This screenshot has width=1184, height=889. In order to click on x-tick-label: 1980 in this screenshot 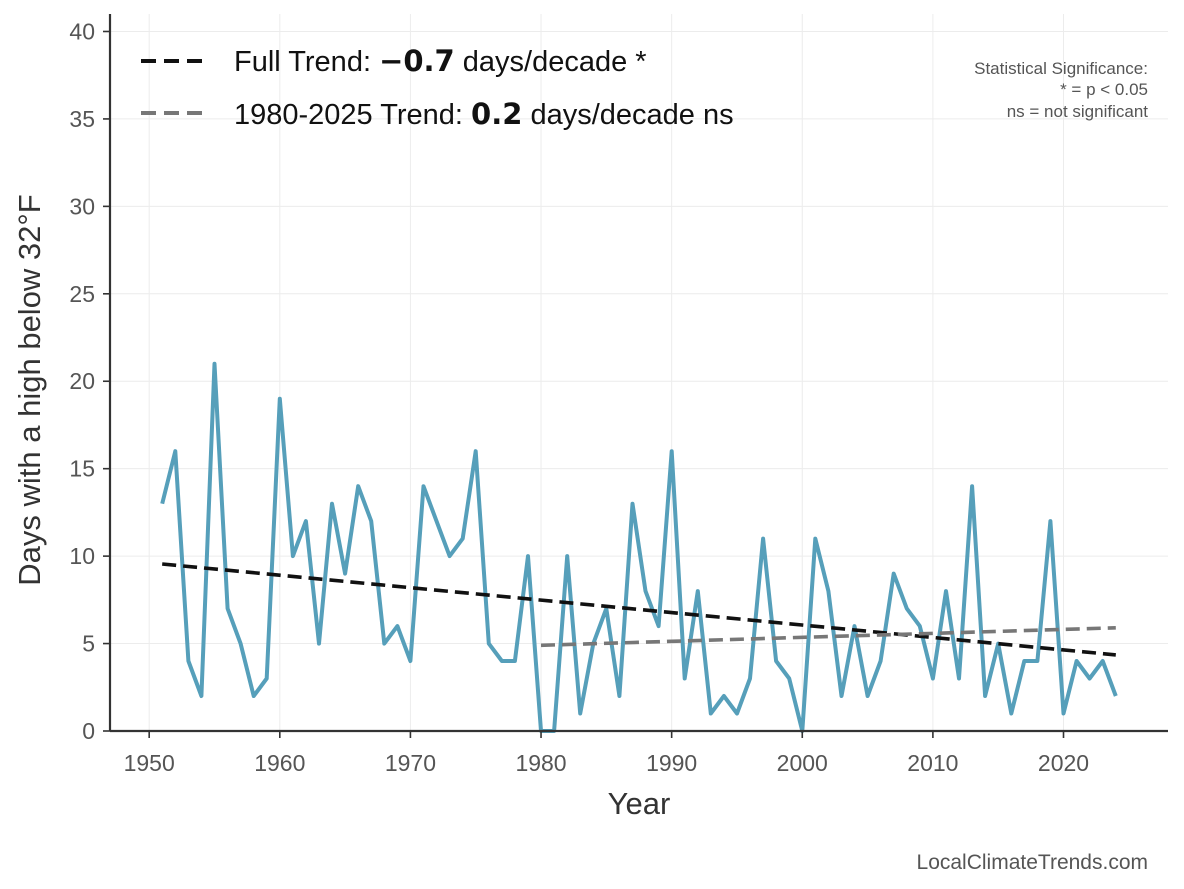, I will do `click(540, 763)`.